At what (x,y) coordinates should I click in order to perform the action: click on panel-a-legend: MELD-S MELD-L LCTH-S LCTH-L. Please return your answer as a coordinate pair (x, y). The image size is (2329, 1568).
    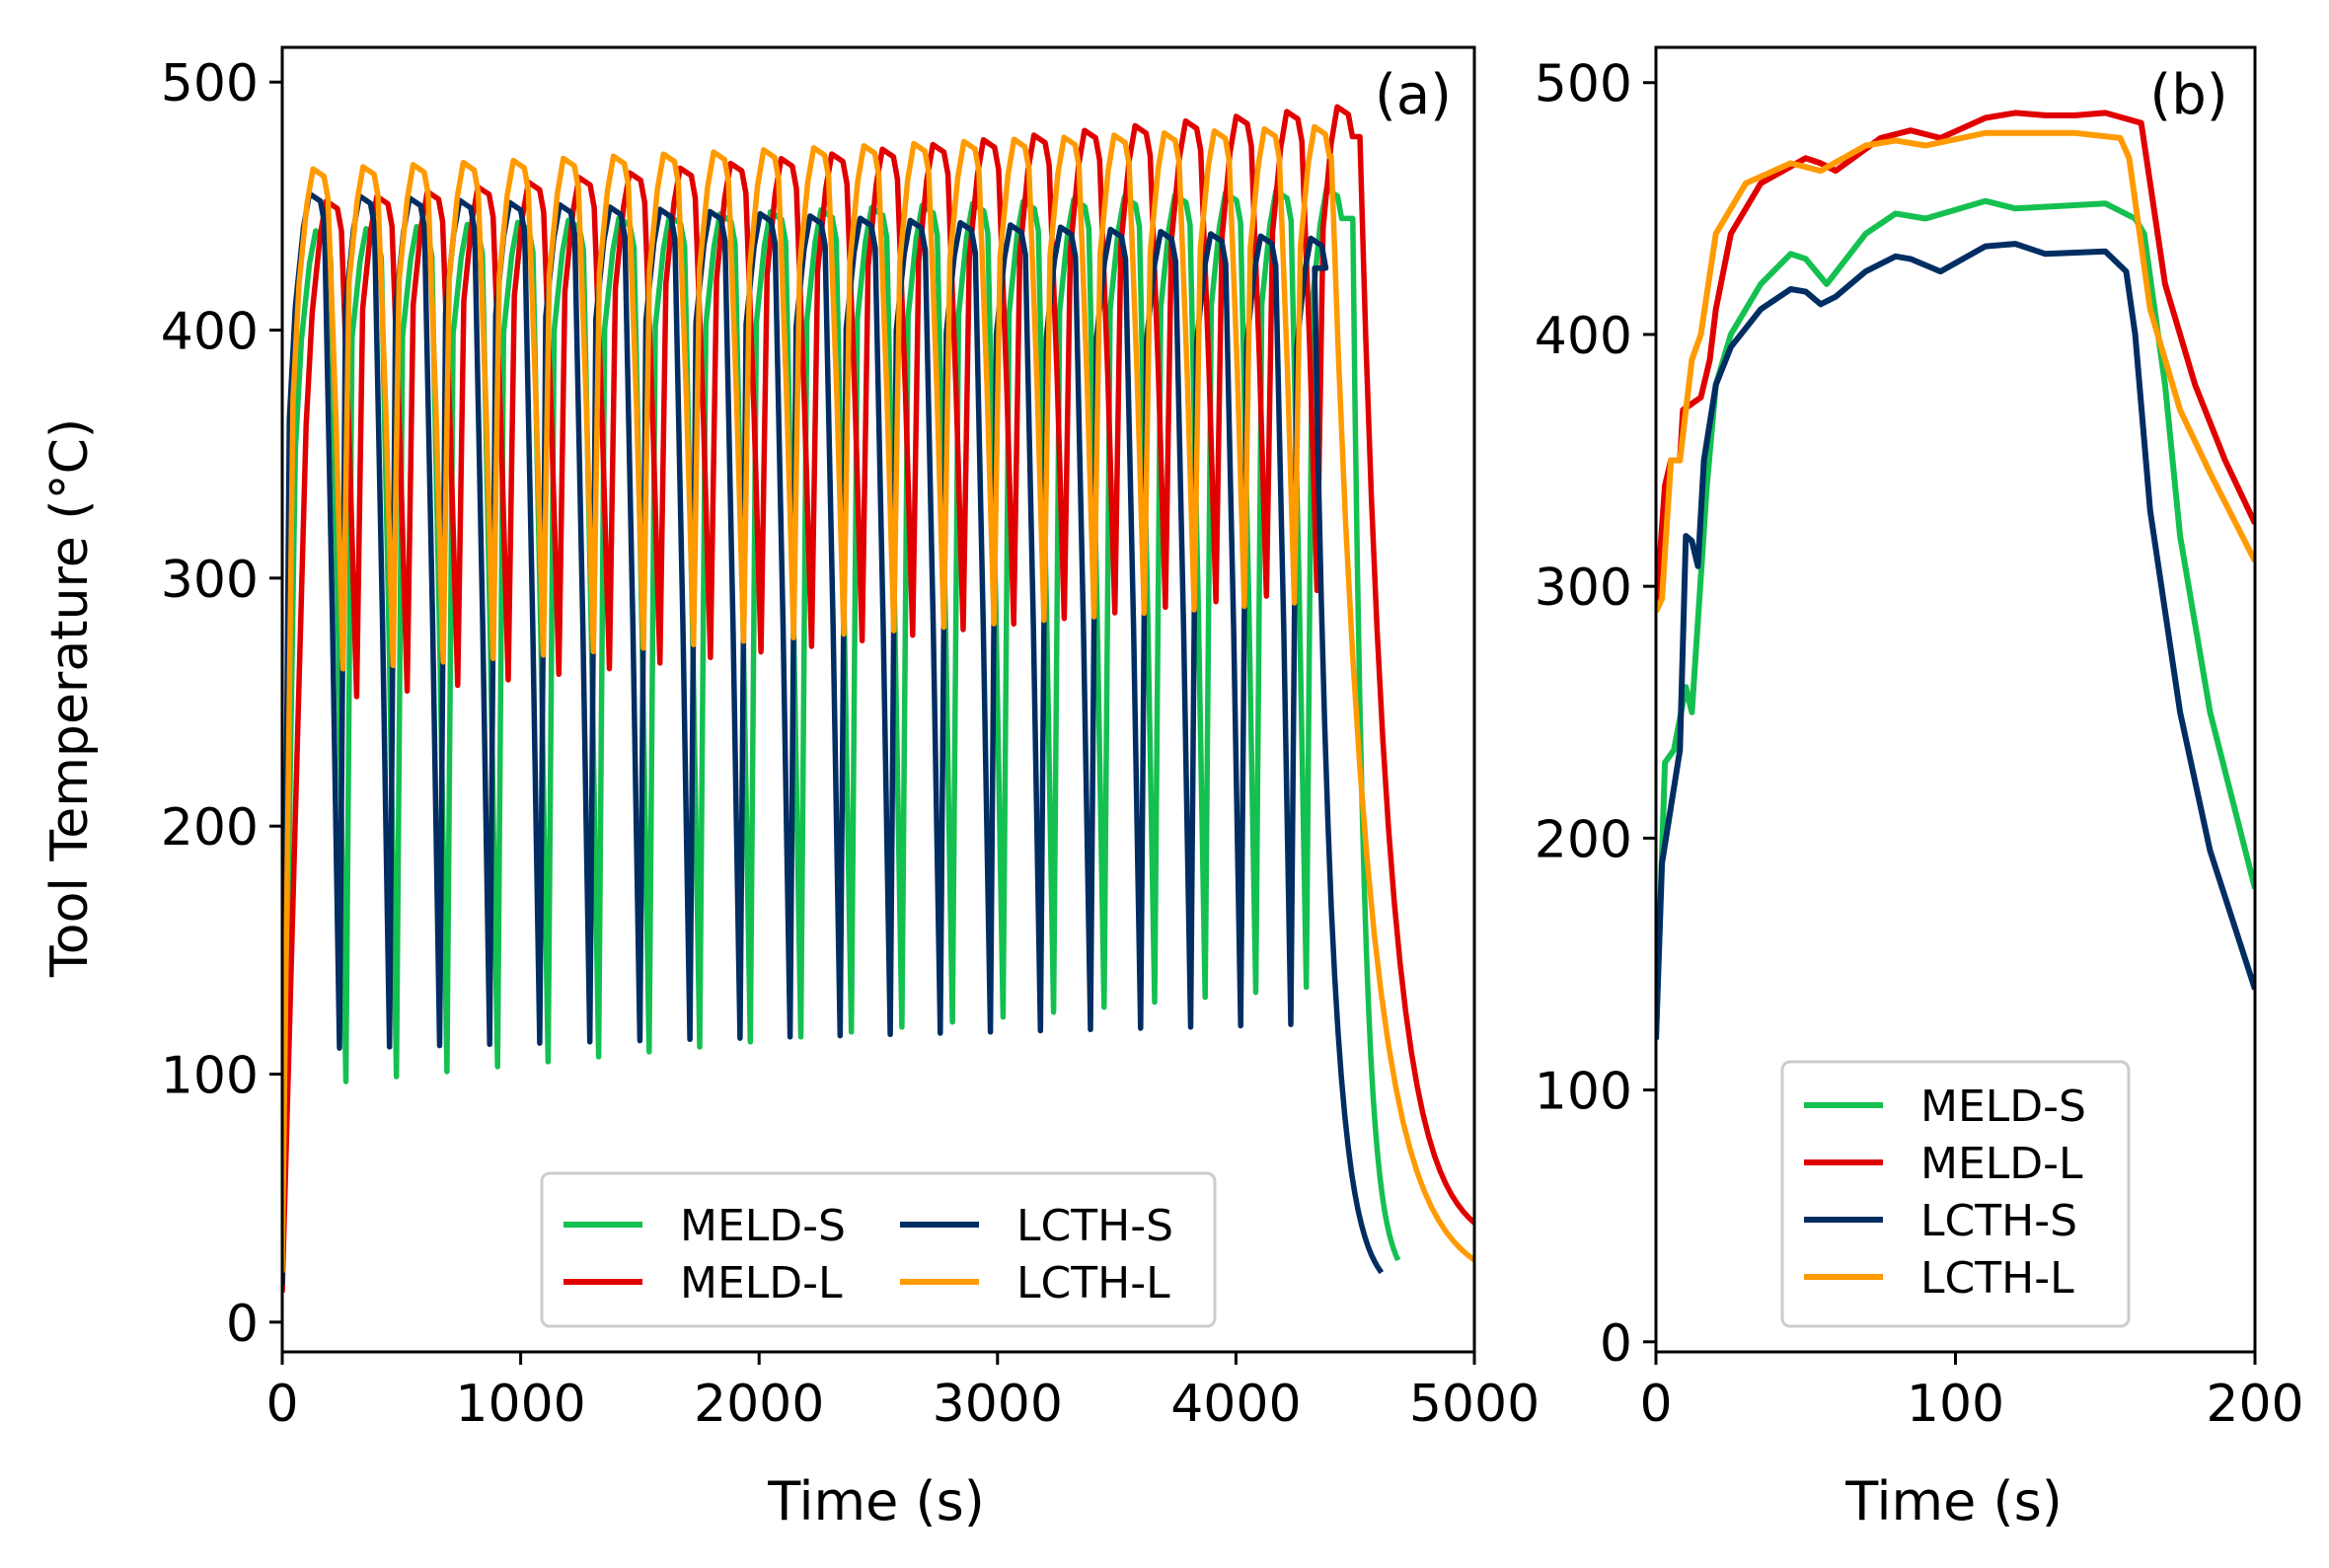
    Looking at the image, I should click on (878, 1249).